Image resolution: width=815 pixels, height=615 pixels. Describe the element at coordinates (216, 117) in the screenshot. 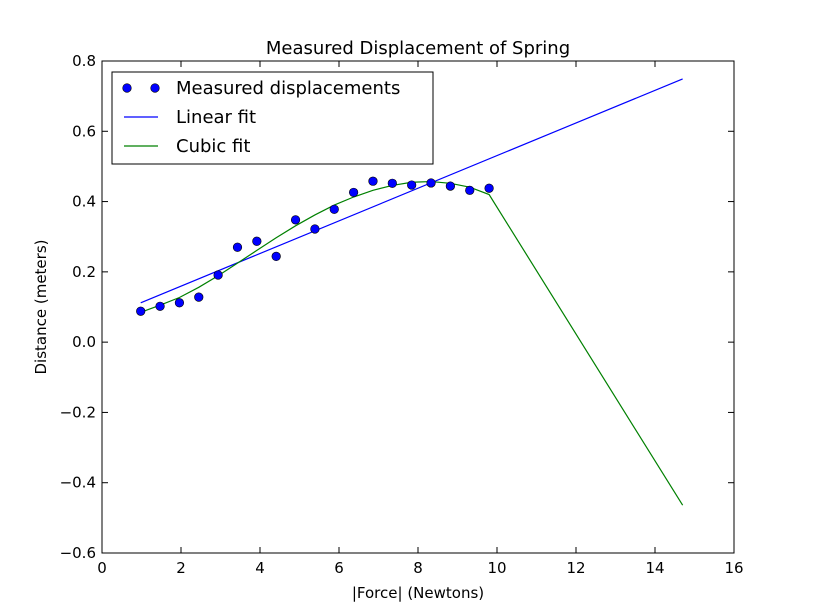

I see `legend-label: Linear fit` at that location.